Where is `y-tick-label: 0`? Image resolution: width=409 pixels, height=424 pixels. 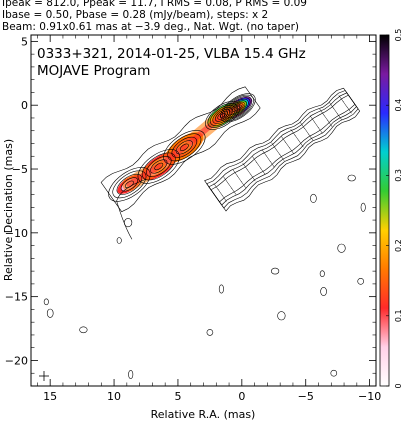 y-tick-label: 0 is located at coordinates (24, 105).